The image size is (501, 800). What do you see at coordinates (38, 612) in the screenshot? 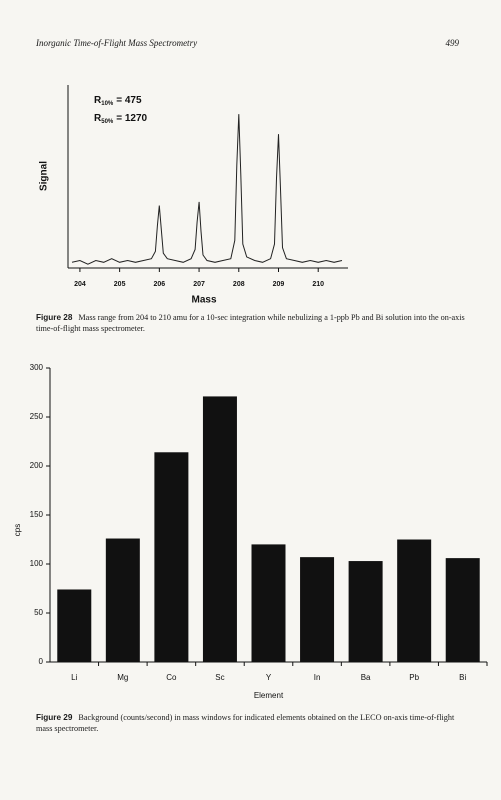
I see `y-tick-label: 50` at bounding box center [38, 612].